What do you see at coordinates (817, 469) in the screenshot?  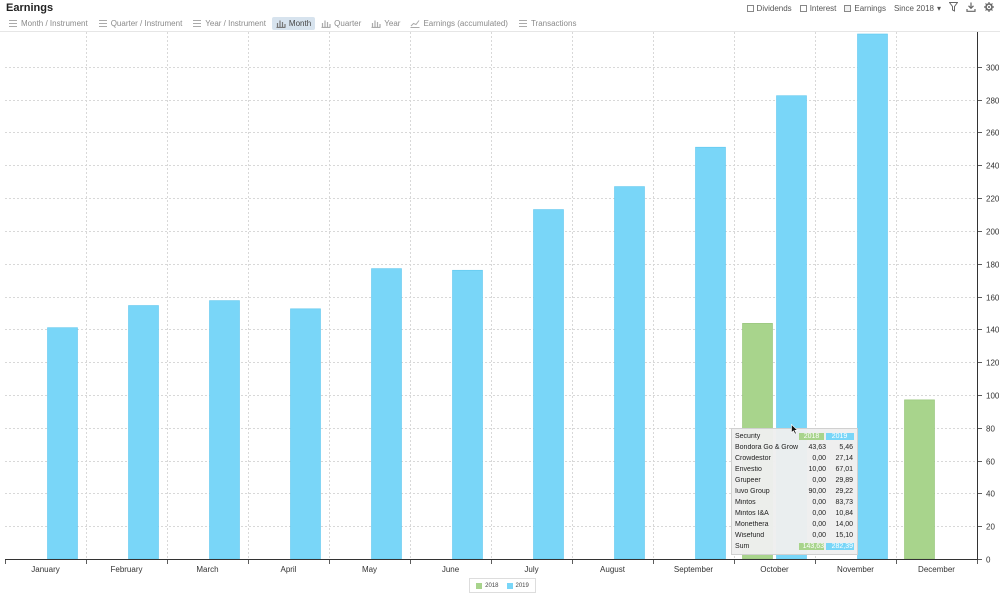 I see `tooltip-row-2018: 10,00` at bounding box center [817, 469].